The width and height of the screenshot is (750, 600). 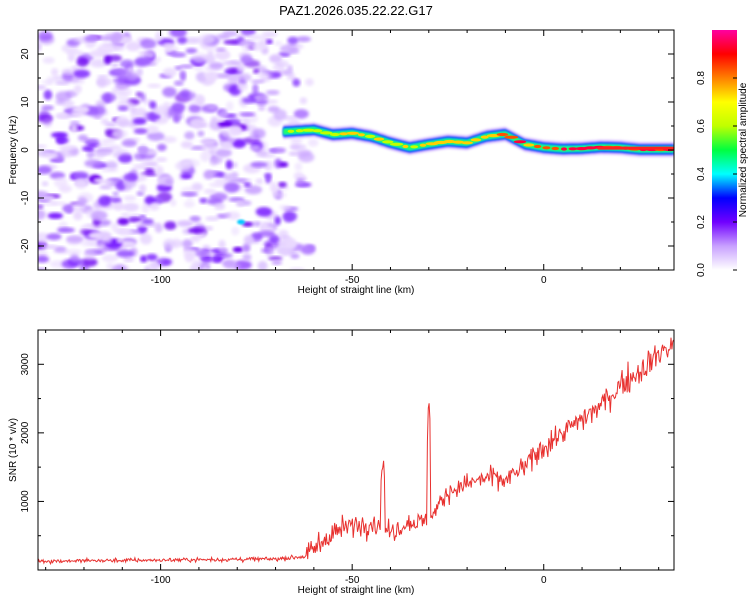 What do you see at coordinates (25, 245) in the screenshot?
I see `y-tick-label: -20` at bounding box center [25, 245].